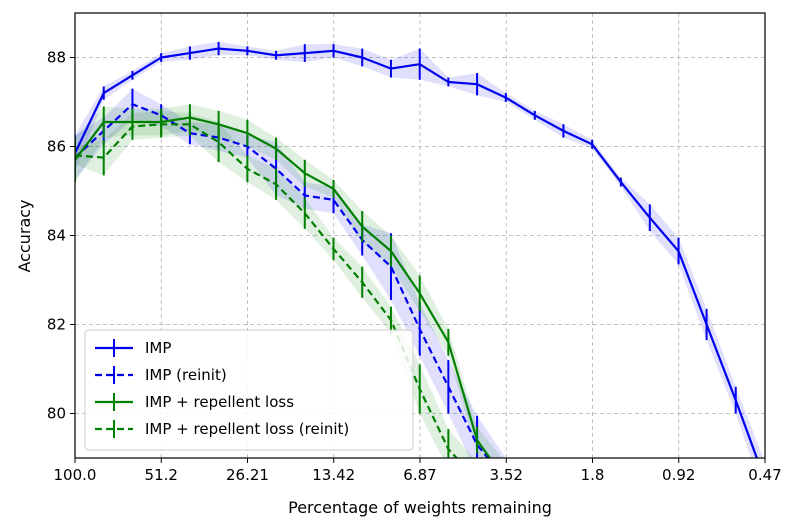 This screenshot has height=528, width=800. I want to click on legend-box, so click(249, 390).